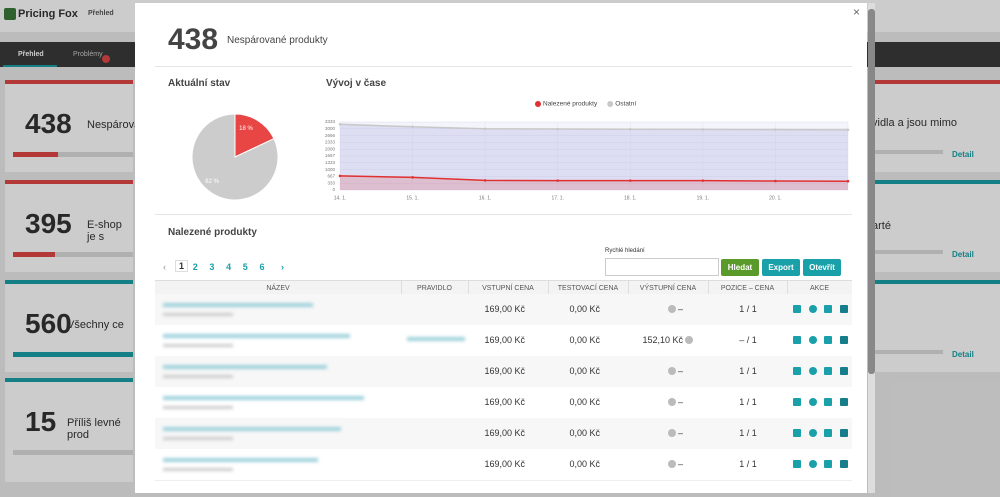 This screenshot has width=1000, height=497. I want to click on y-tick-label: 667, so click(331, 176).